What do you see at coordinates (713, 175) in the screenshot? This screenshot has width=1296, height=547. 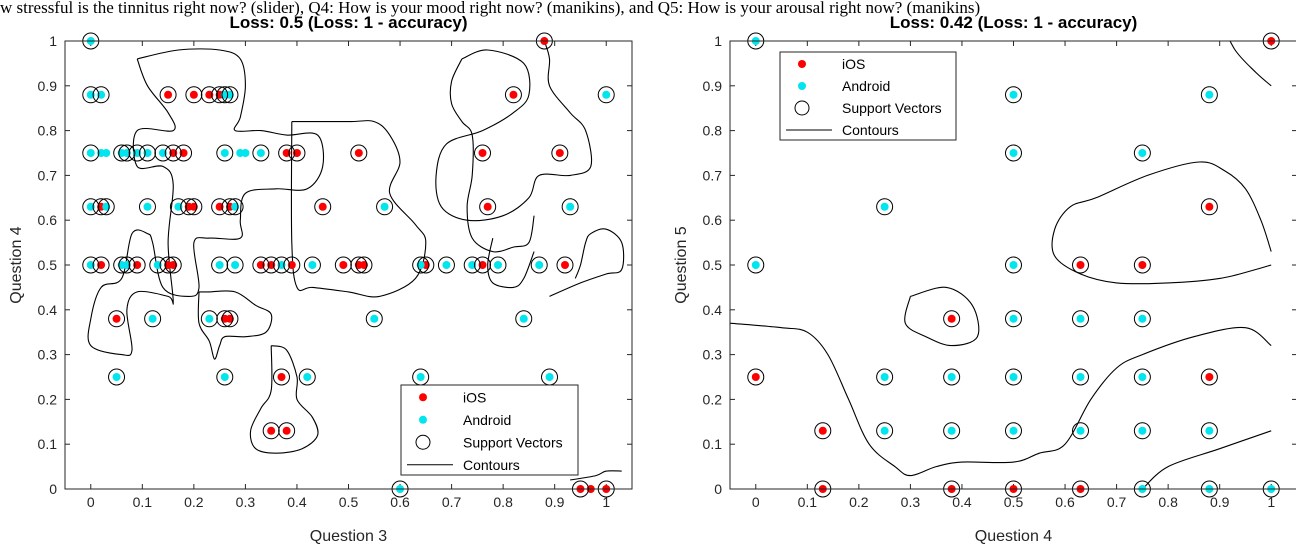 I see `y-tick-label: 0.7` at bounding box center [713, 175].